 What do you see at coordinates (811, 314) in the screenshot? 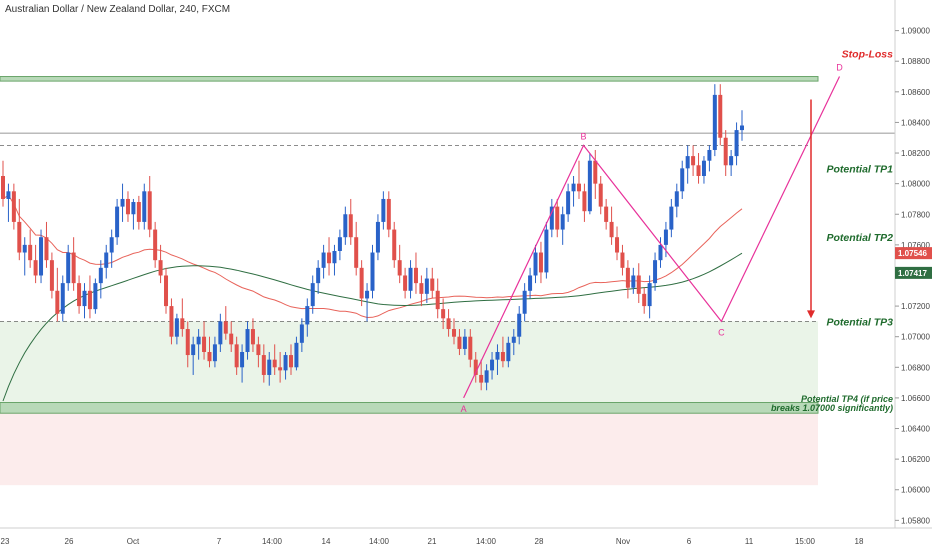
I see `target-arrow-head` at bounding box center [811, 314].